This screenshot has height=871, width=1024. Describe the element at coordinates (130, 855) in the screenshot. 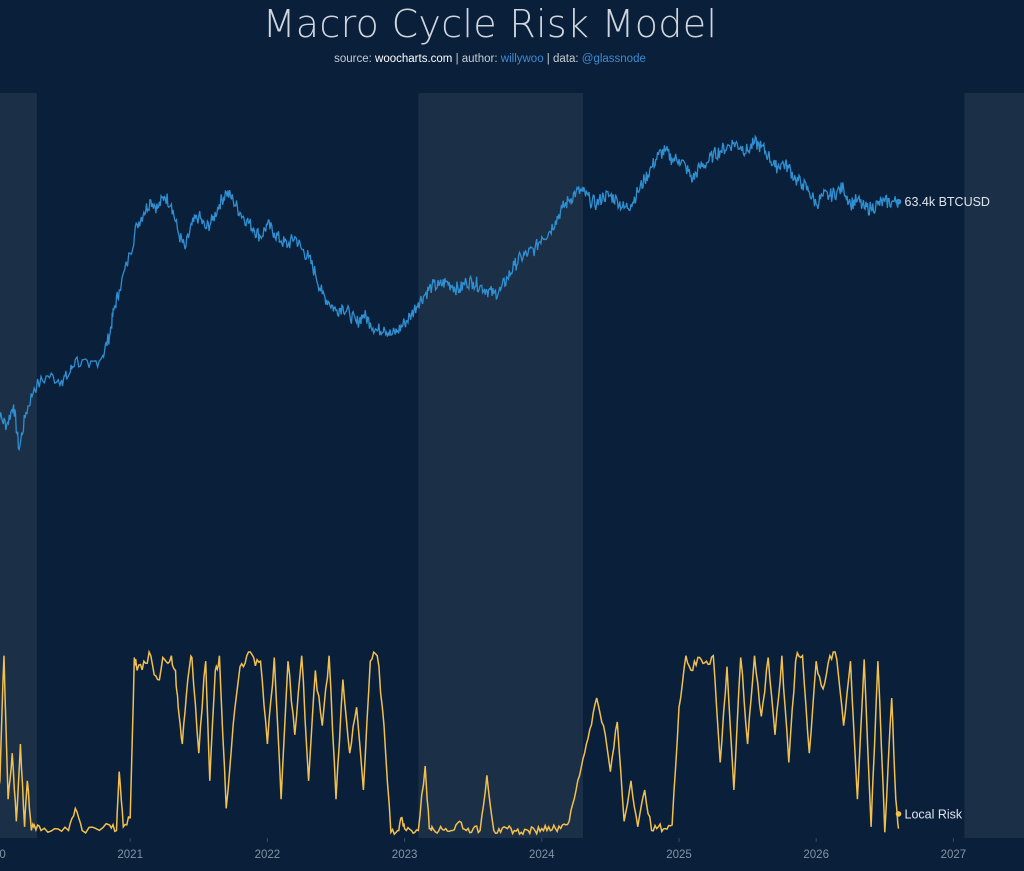

I see `x-tick-label-2021: 2021` at that location.